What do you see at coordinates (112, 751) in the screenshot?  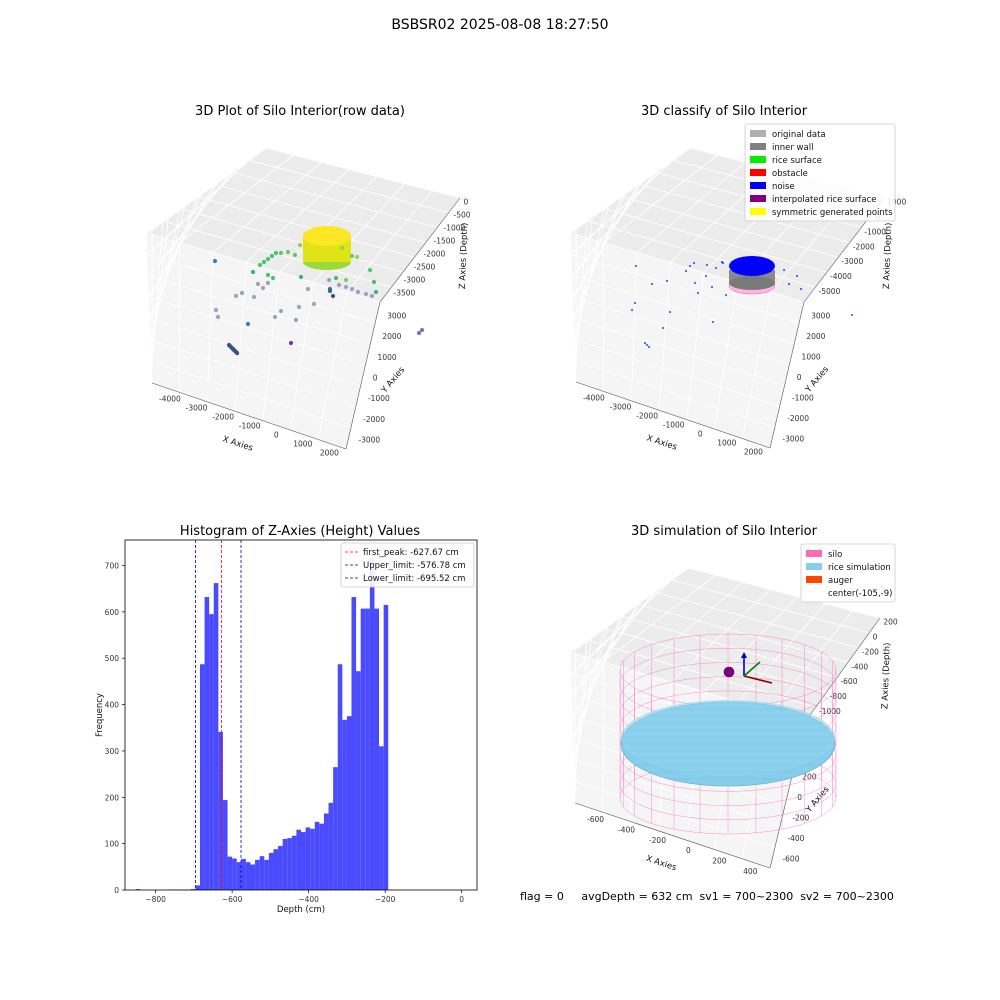 I see `plot3-y-tick-label: 300` at bounding box center [112, 751].